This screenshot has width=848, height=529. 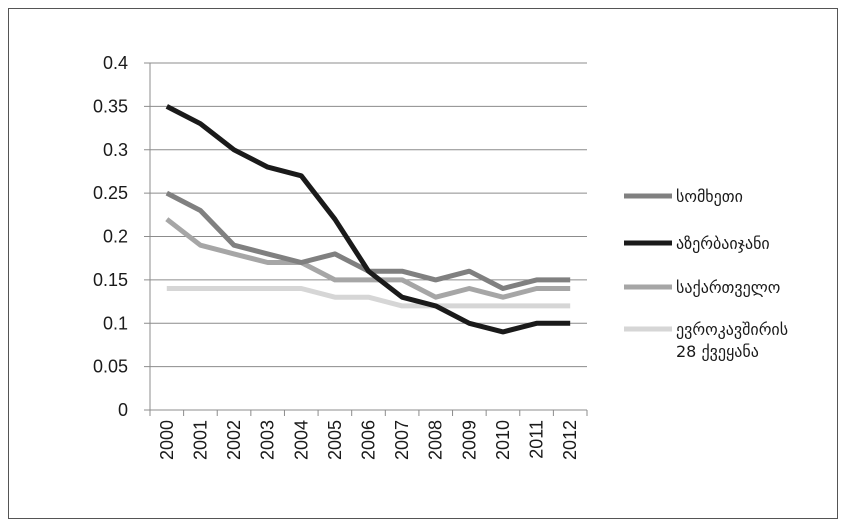 I want to click on x-tick-label: 2005, so click(x=335, y=440).